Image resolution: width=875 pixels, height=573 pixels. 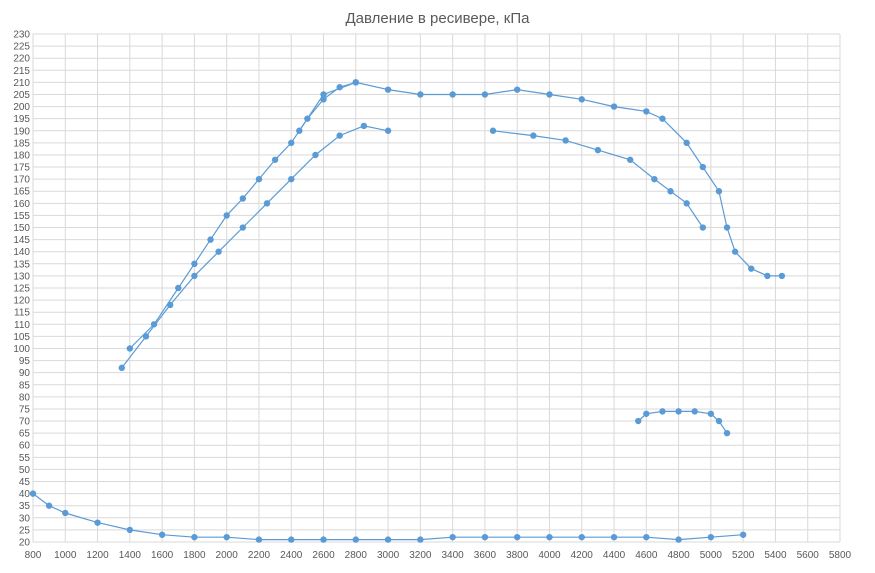 I want to click on x-tick-label: 3200, so click(x=420, y=555).